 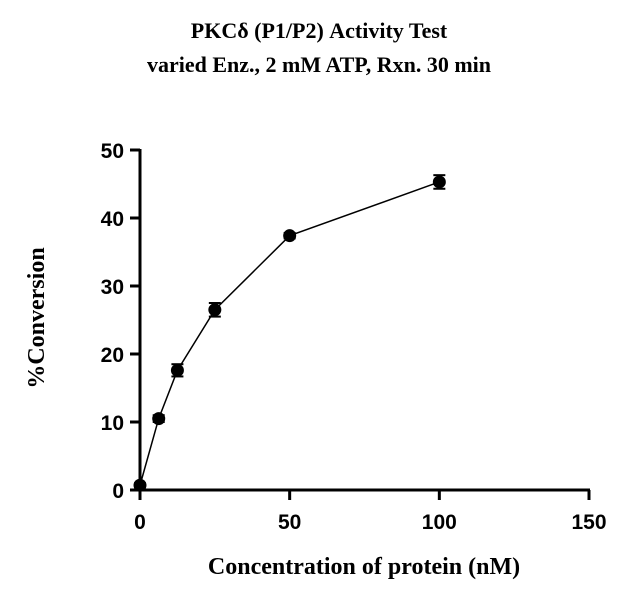 What do you see at coordinates (120, 321) in the screenshot?
I see `y-axis-ticks: 0 10 20 30 40 50` at bounding box center [120, 321].